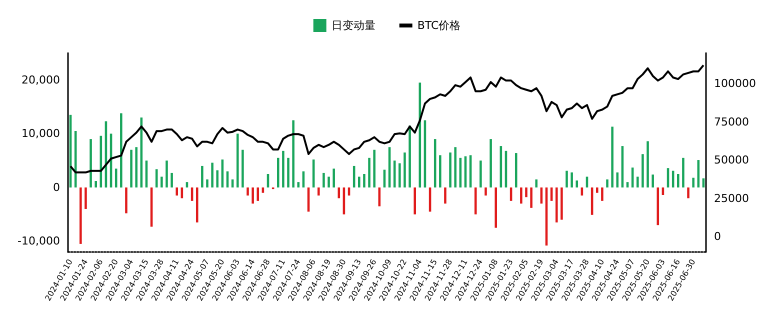 The image size is (774, 332). I want to click on y-tick-label: 20,000, so click(41, 79).